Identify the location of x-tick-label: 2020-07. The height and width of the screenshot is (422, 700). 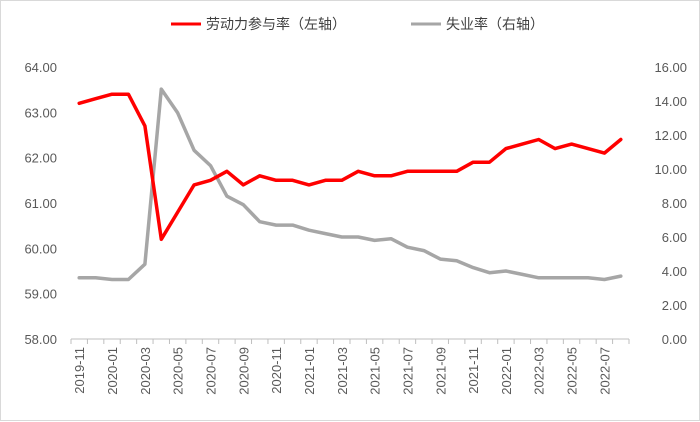
(211, 371).